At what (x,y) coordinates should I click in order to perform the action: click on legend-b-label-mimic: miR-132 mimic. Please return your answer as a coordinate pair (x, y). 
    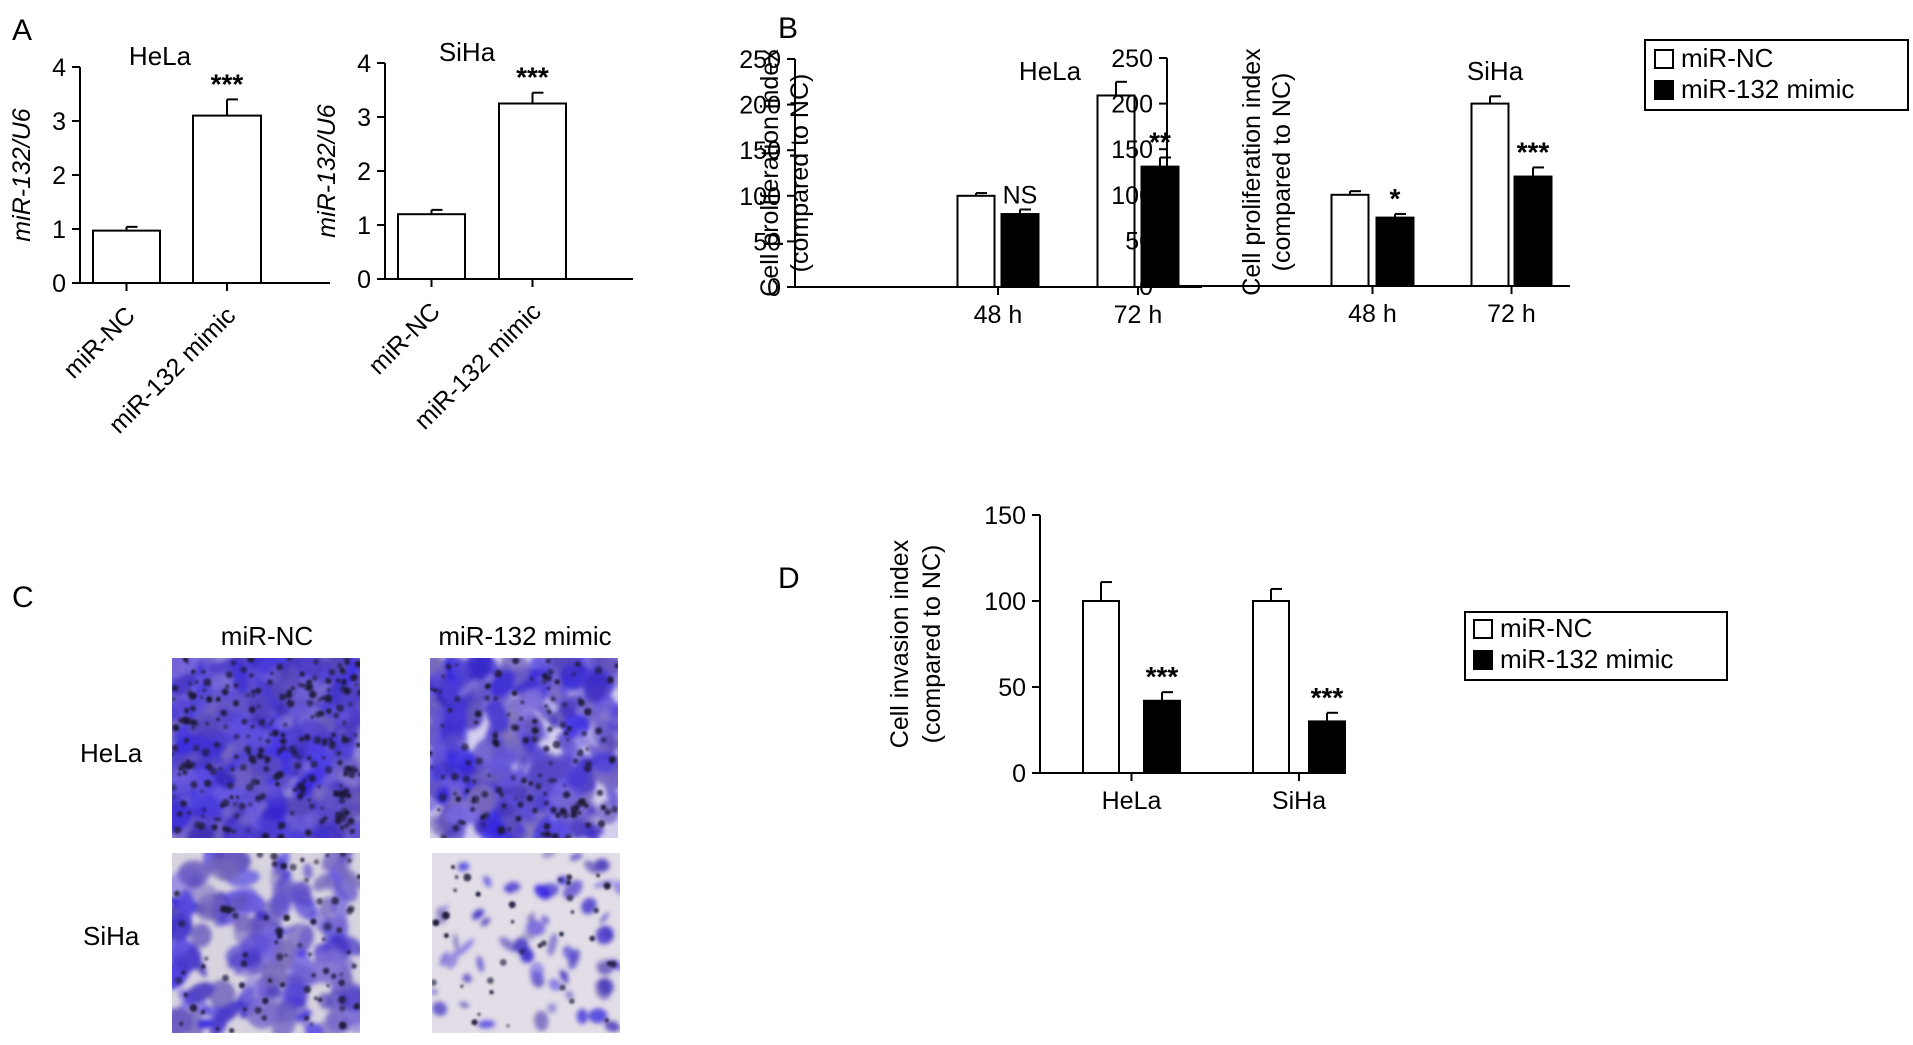
    Looking at the image, I should click on (1767, 89).